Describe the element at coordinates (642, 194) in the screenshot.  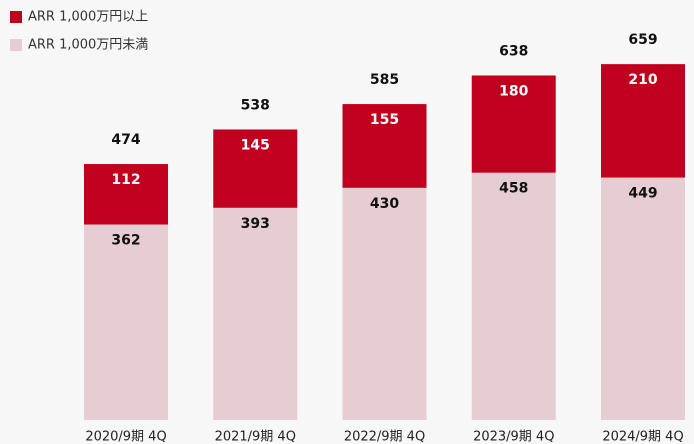
I see `data-label: 449` at that location.